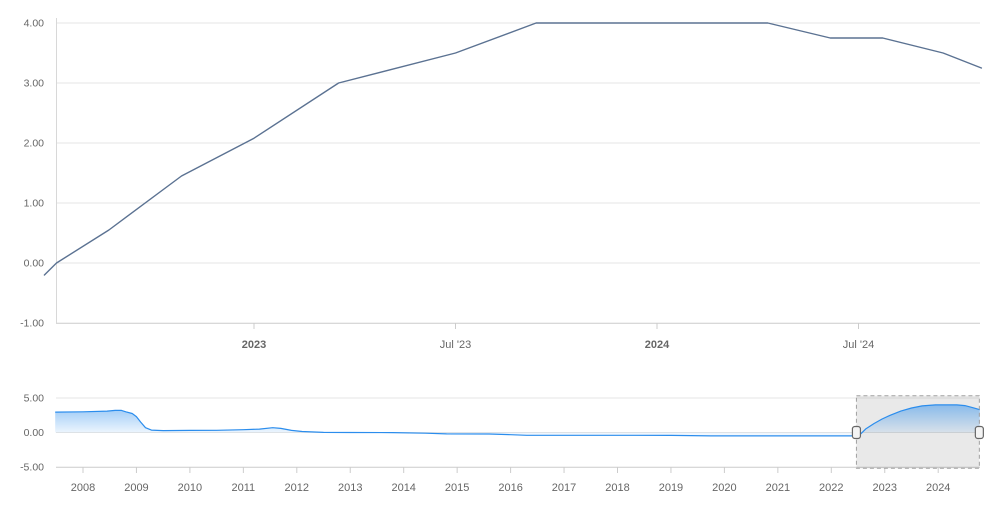 The width and height of the screenshot is (993, 520). I want to click on navigator-y-axis-label: -5.00, so click(32, 468).